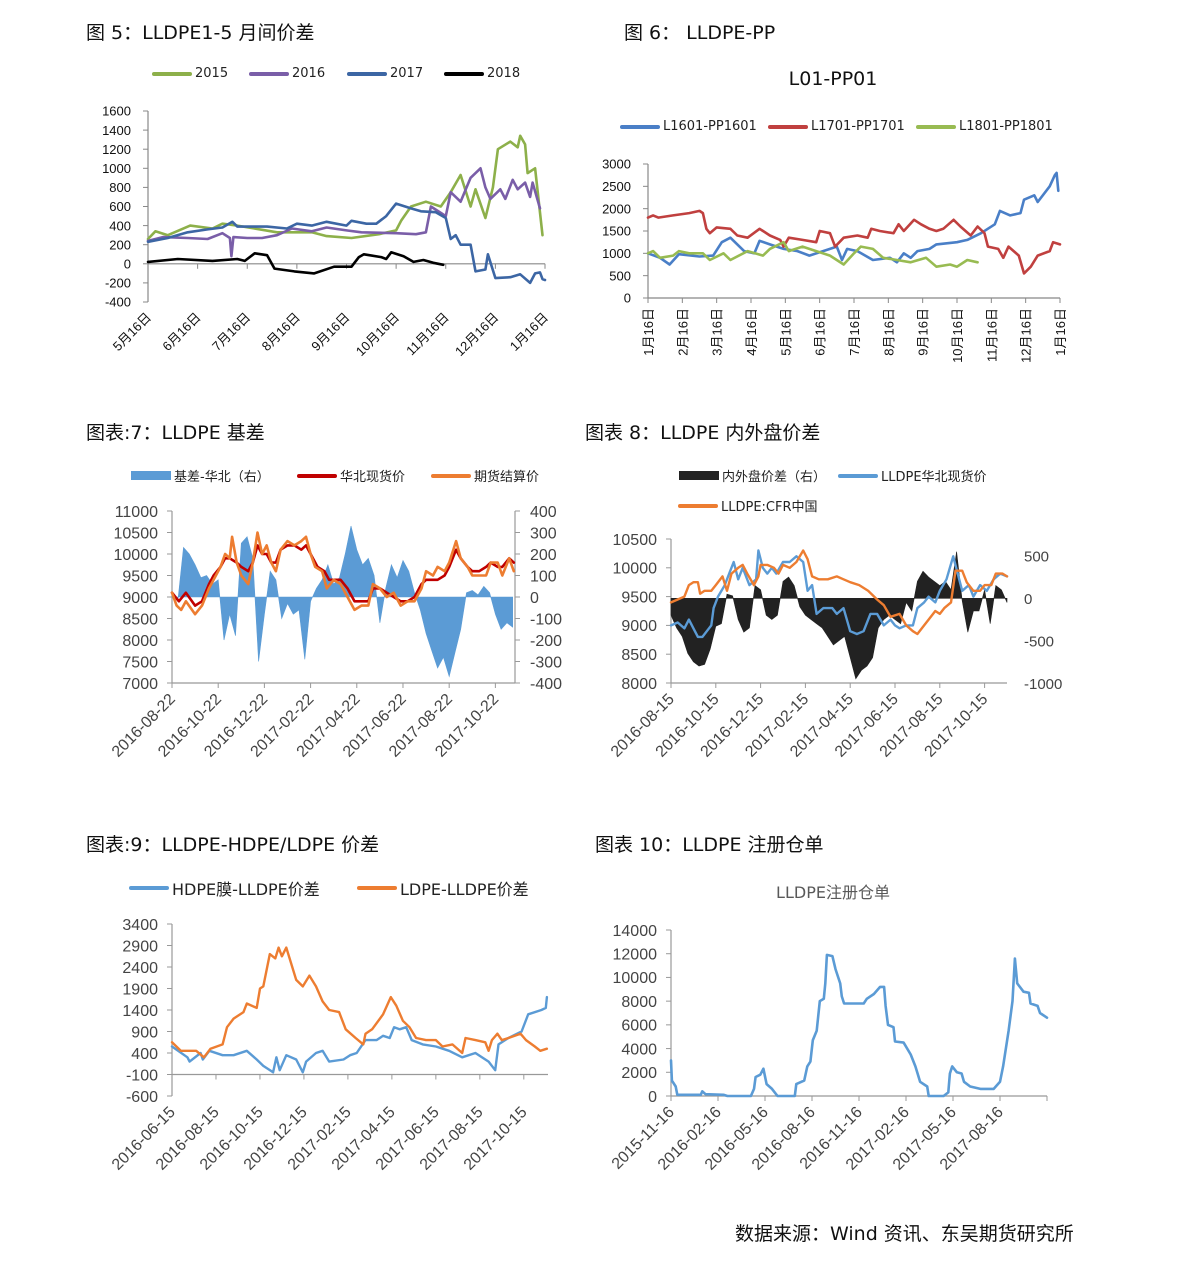  What do you see at coordinates (858, 126) in the screenshot?
I see `legend-label: L1701-PP1701` at bounding box center [858, 126].